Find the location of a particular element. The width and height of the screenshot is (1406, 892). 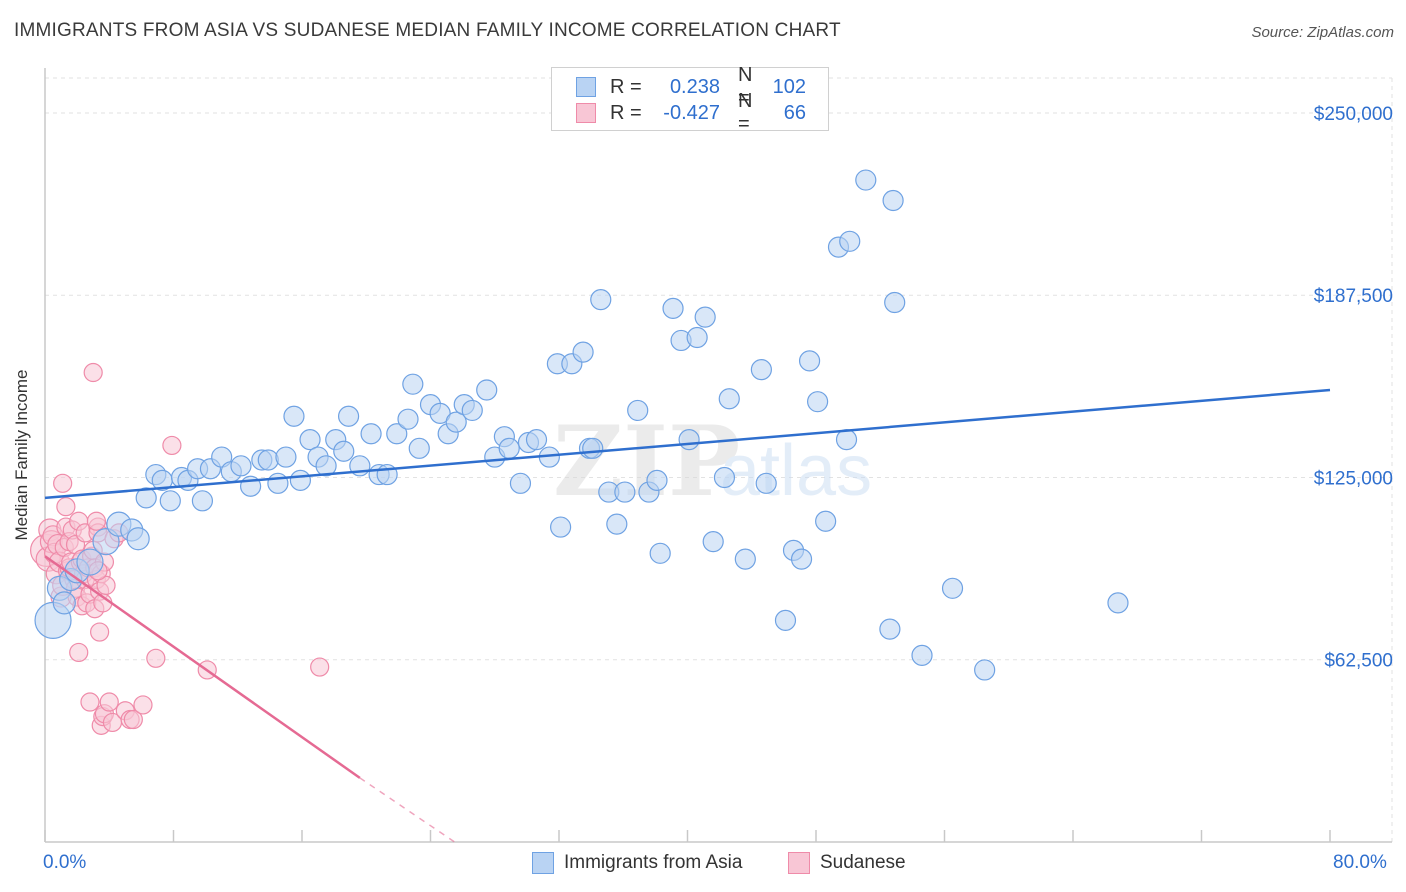

legend-swatch-sudanese is located at coordinates (586, 113).